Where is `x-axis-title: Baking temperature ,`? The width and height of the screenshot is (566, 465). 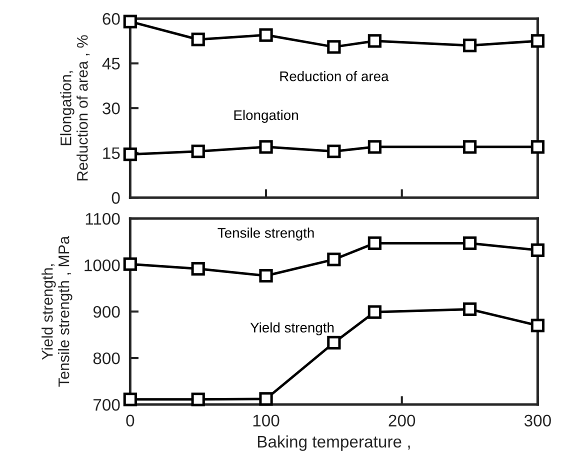
x-axis-title: Baking temperature , is located at coordinates (334, 443).